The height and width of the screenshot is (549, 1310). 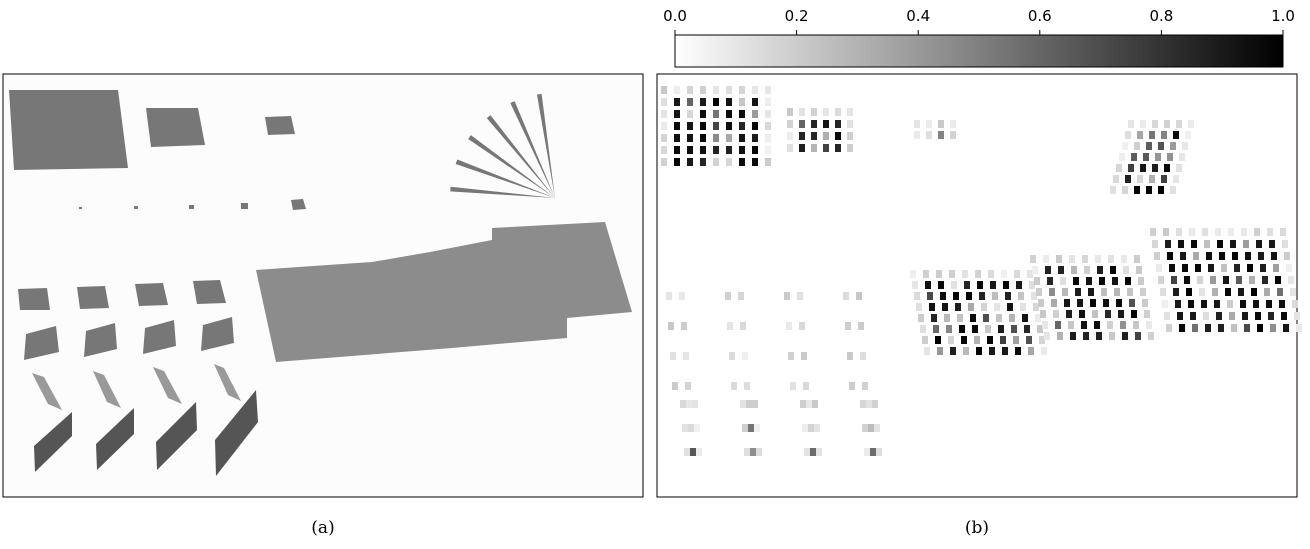 What do you see at coordinates (918, 16) in the screenshot?
I see `tick-label: 0.4` at bounding box center [918, 16].